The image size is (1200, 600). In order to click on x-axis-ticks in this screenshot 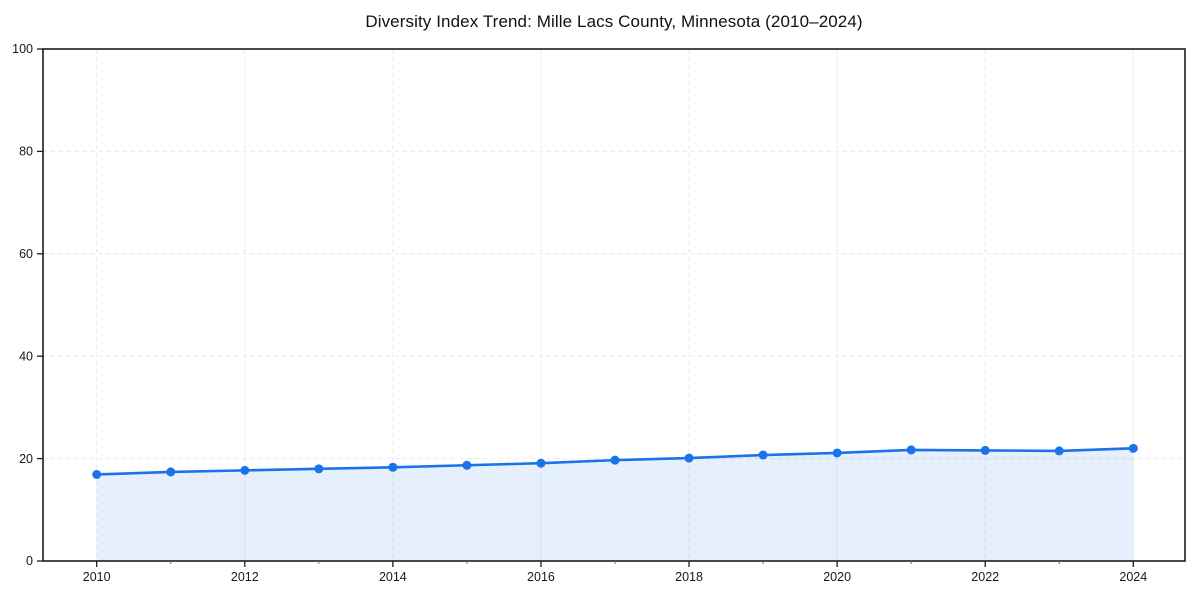, I will do `click(615, 564)`.